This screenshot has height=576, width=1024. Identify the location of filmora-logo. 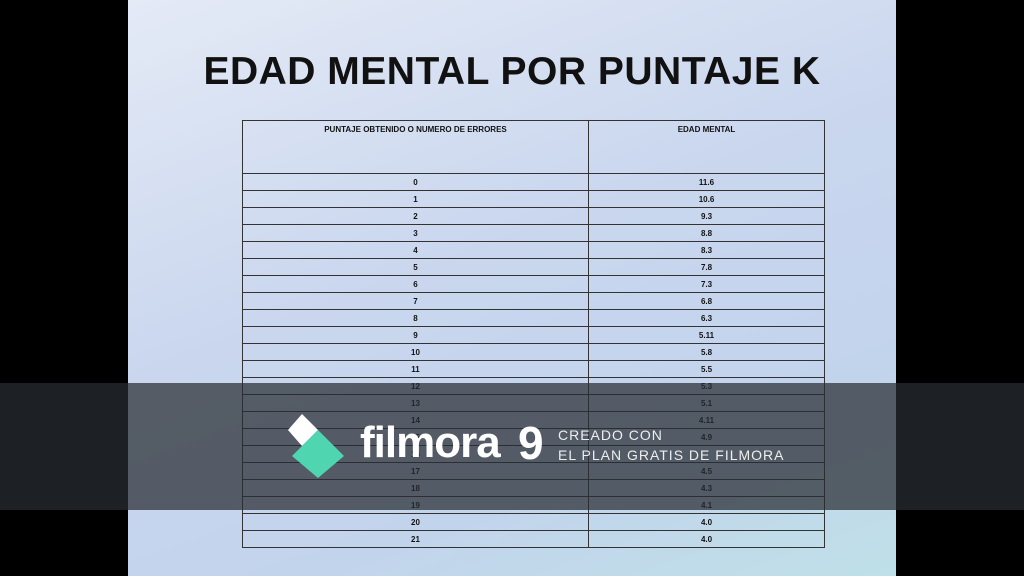
(316, 446).